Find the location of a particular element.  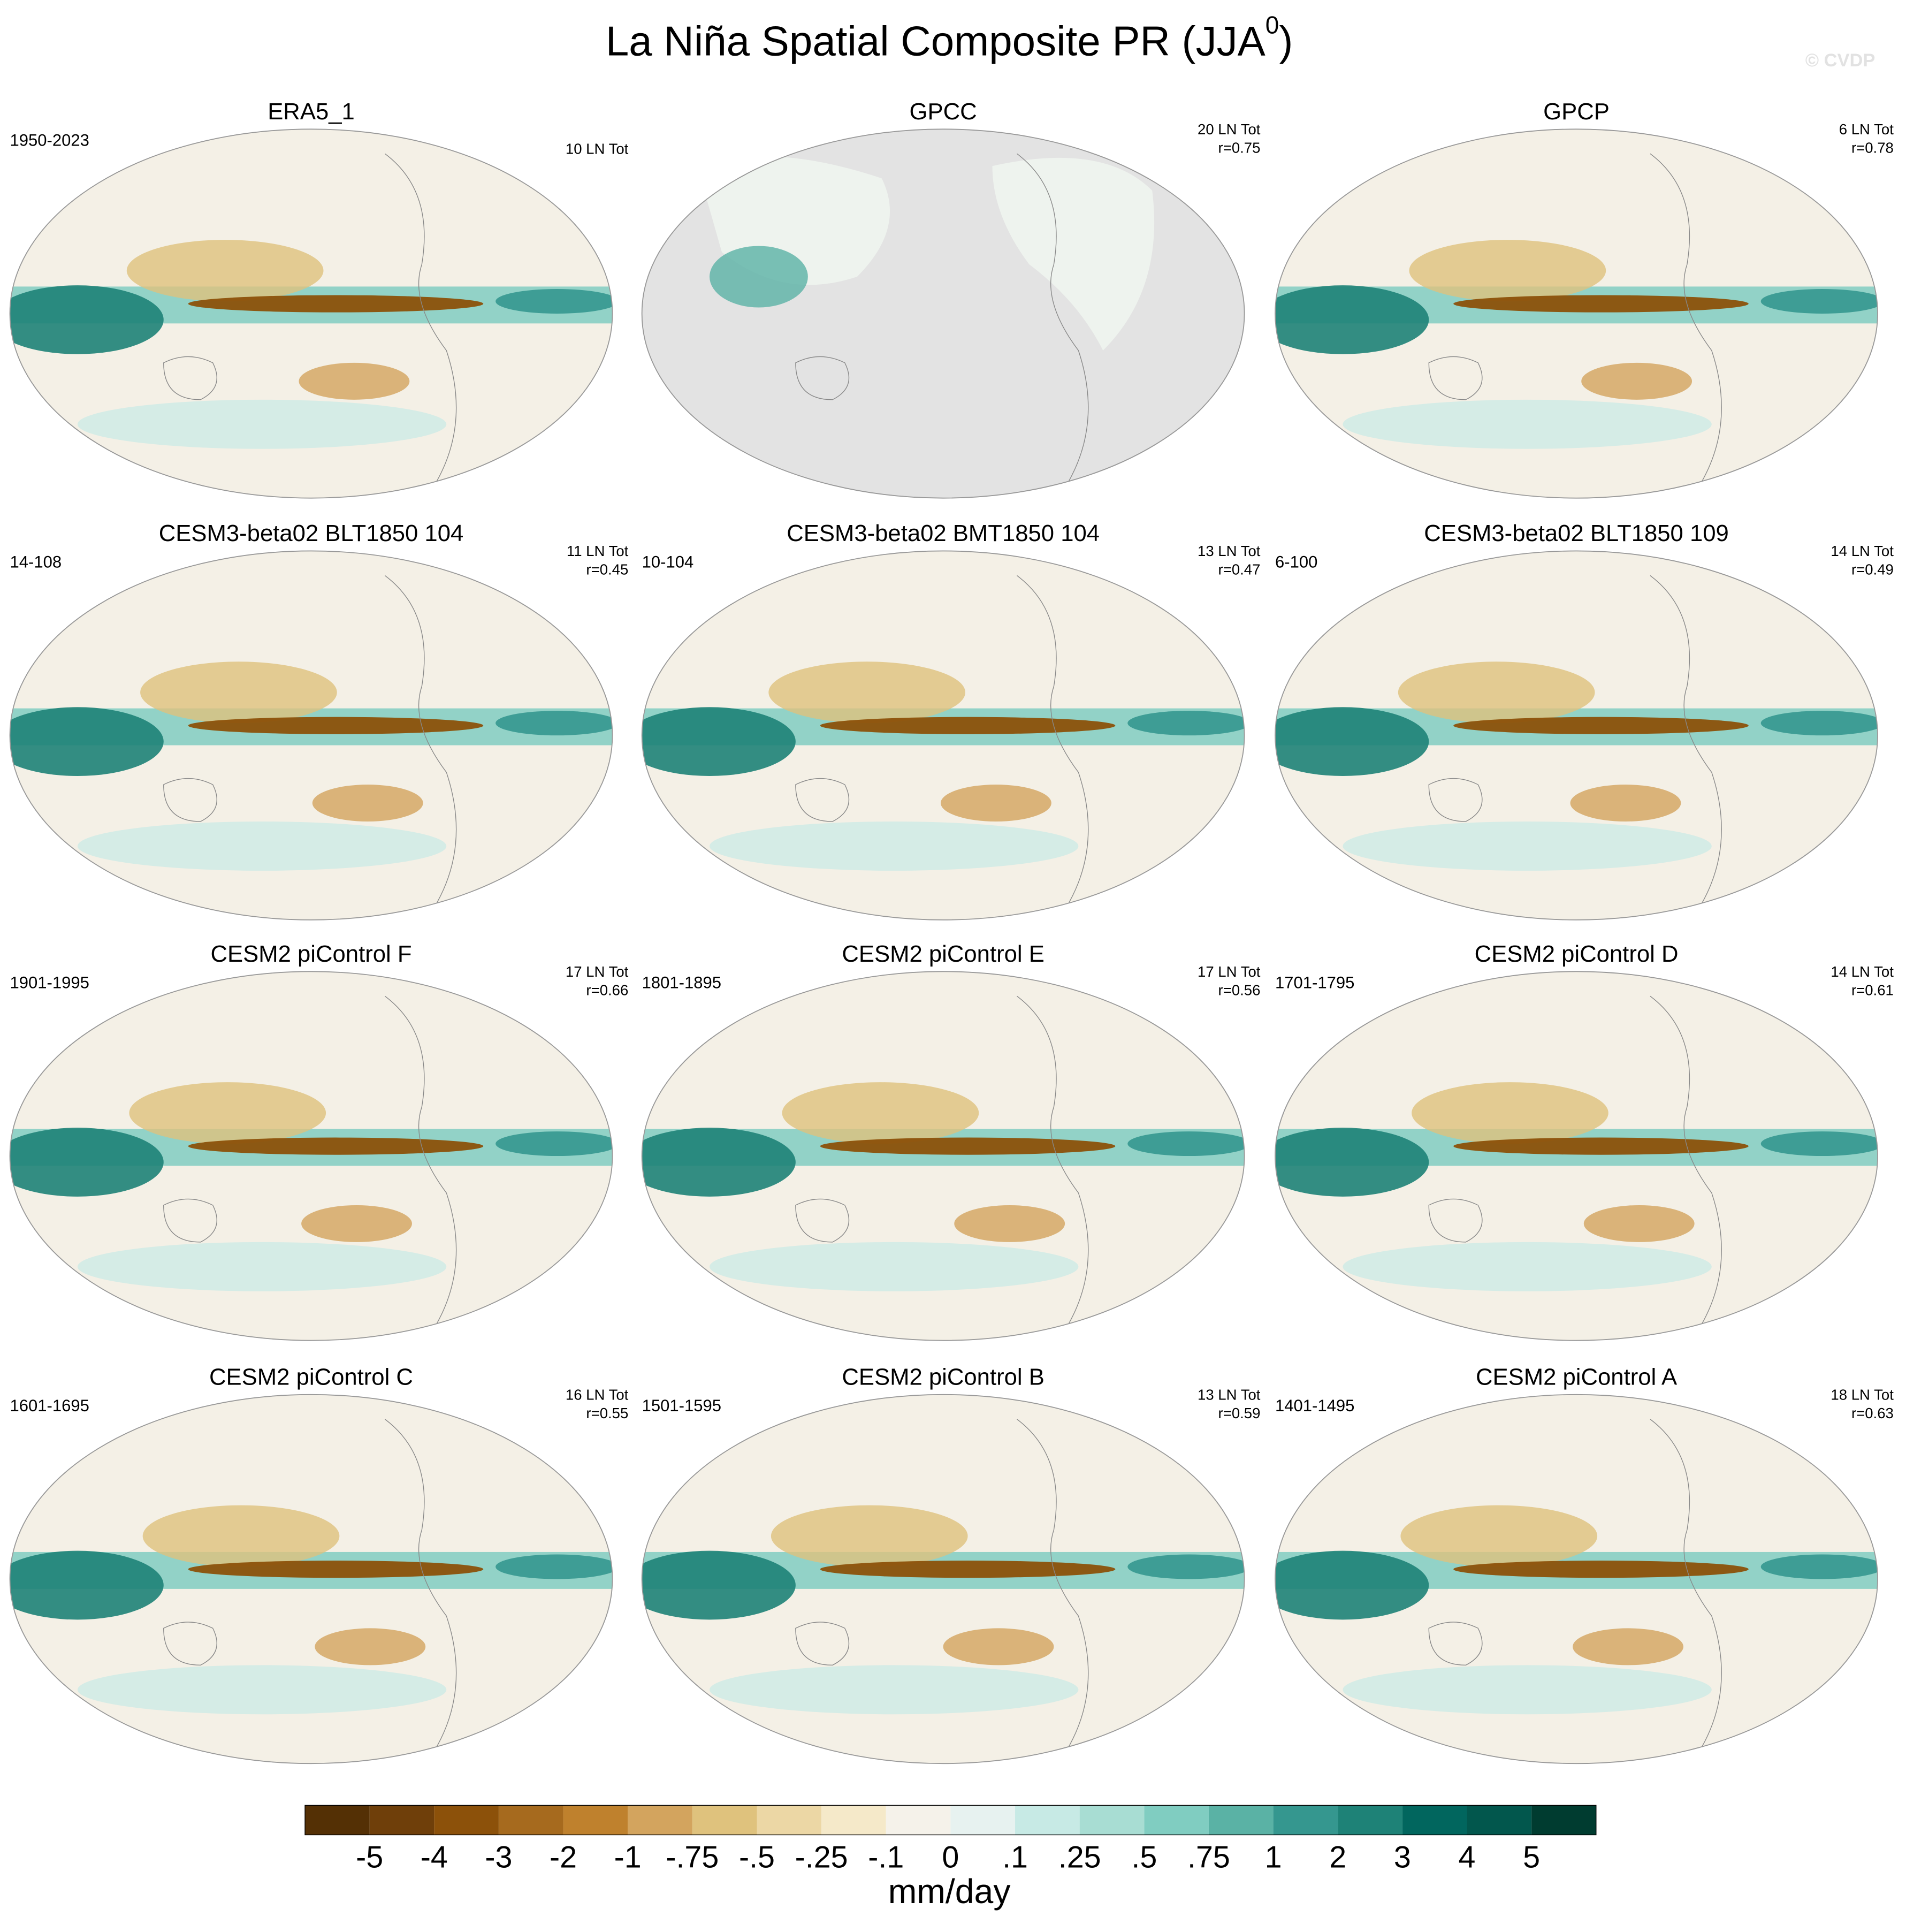

panel-stats: r=0.78 is located at coordinates (1873, 147).